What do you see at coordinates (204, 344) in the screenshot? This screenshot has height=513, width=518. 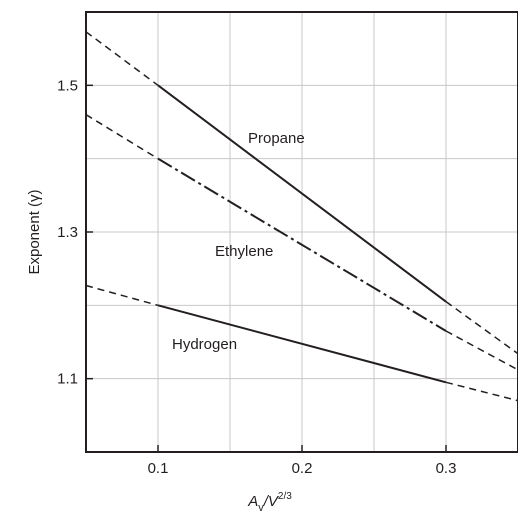 I see `series-label-hydrogen: Hydrogen` at bounding box center [204, 344].